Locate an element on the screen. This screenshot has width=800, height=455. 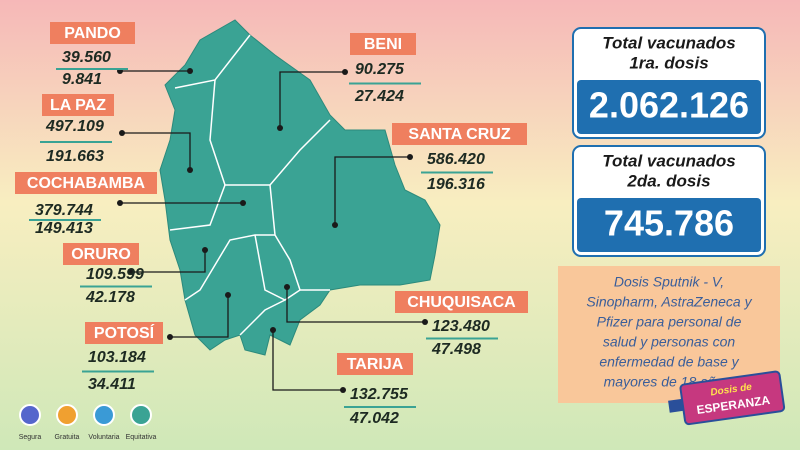
second-dose: 149.413 is located at coordinates (64, 228).